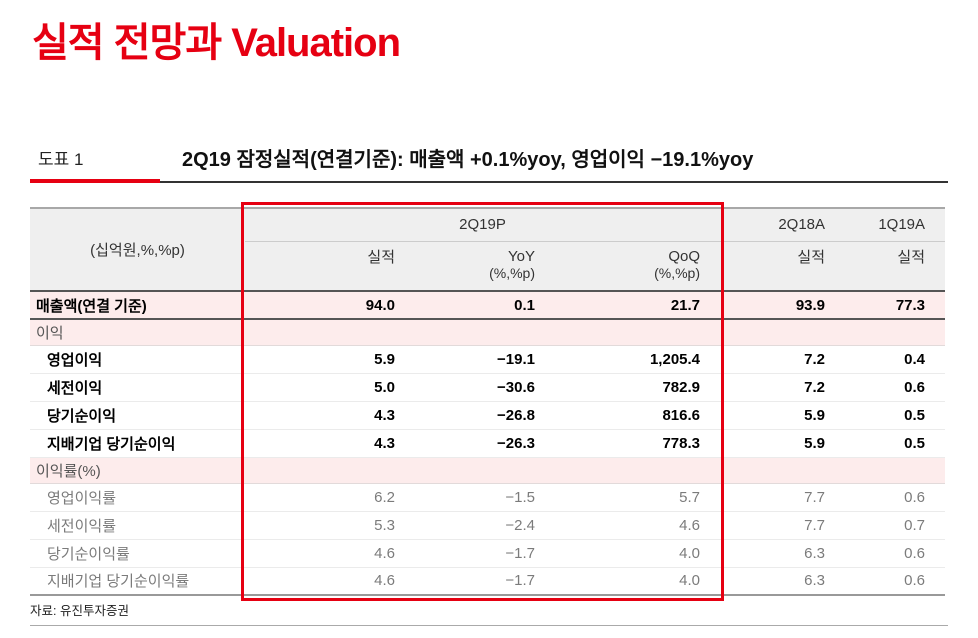 The height and width of the screenshot is (638, 978). I want to click on sub-header-row: 실적 YoY (%,%p) QoQ (%,%p) 실적, so click(488, 266).